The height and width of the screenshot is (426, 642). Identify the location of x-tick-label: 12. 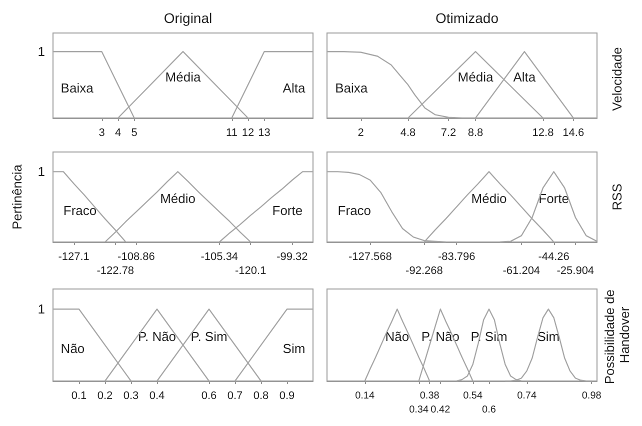
(248, 133).